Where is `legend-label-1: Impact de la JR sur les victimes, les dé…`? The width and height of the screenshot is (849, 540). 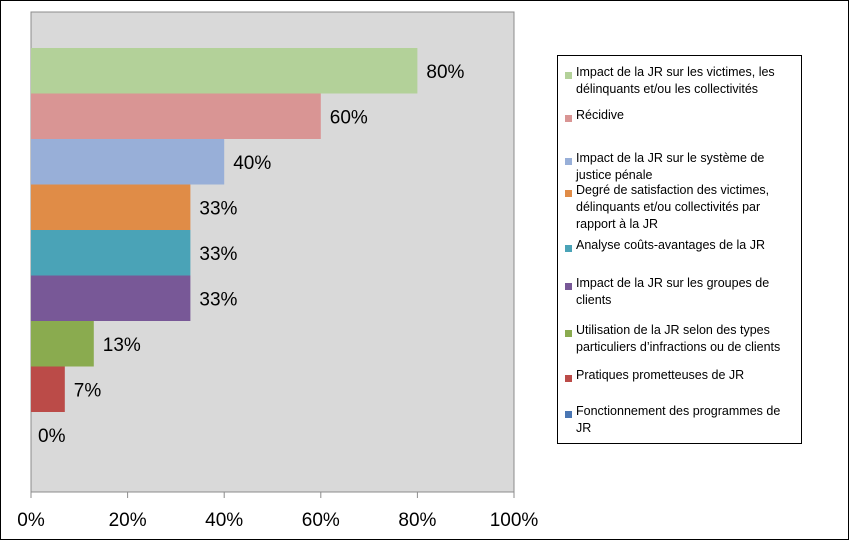 legend-label-1: Impact de la JR sur les victimes, les dé… is located at coordinates (675, 80).